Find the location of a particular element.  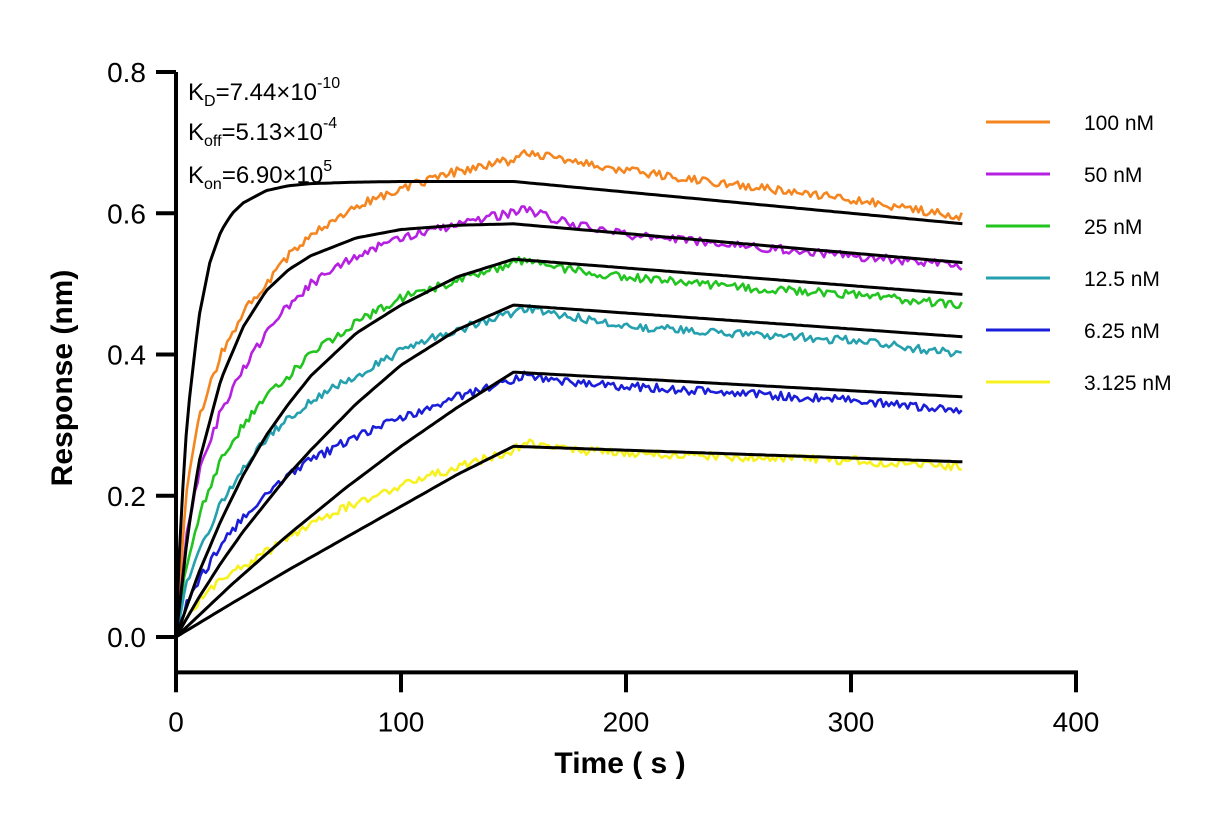

x-tick-label: 200 is located at coordinates (626, 721).